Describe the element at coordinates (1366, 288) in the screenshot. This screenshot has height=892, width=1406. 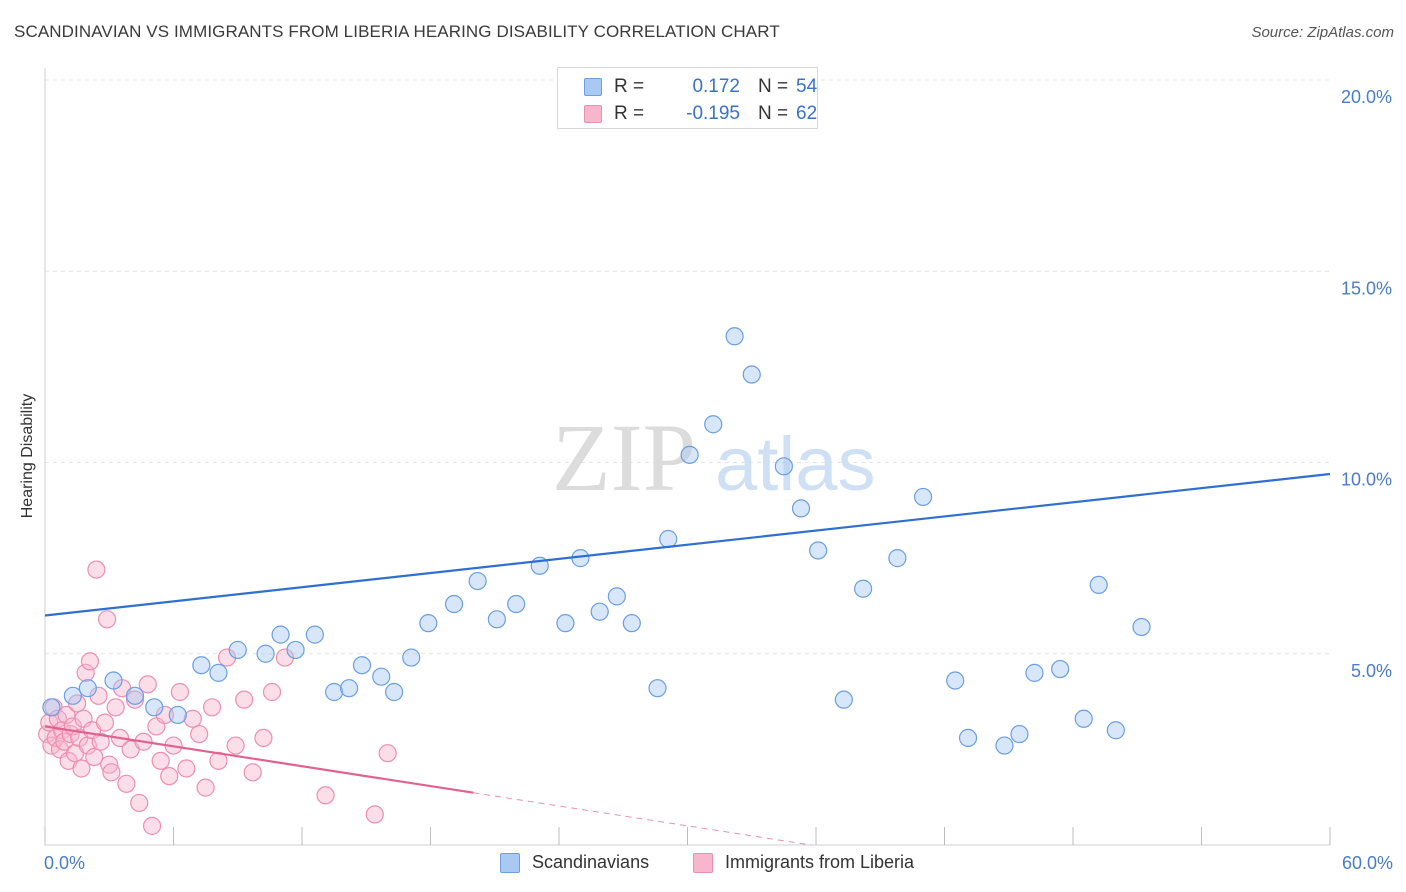
I see `y-tick-label: 15.0%` at that location.